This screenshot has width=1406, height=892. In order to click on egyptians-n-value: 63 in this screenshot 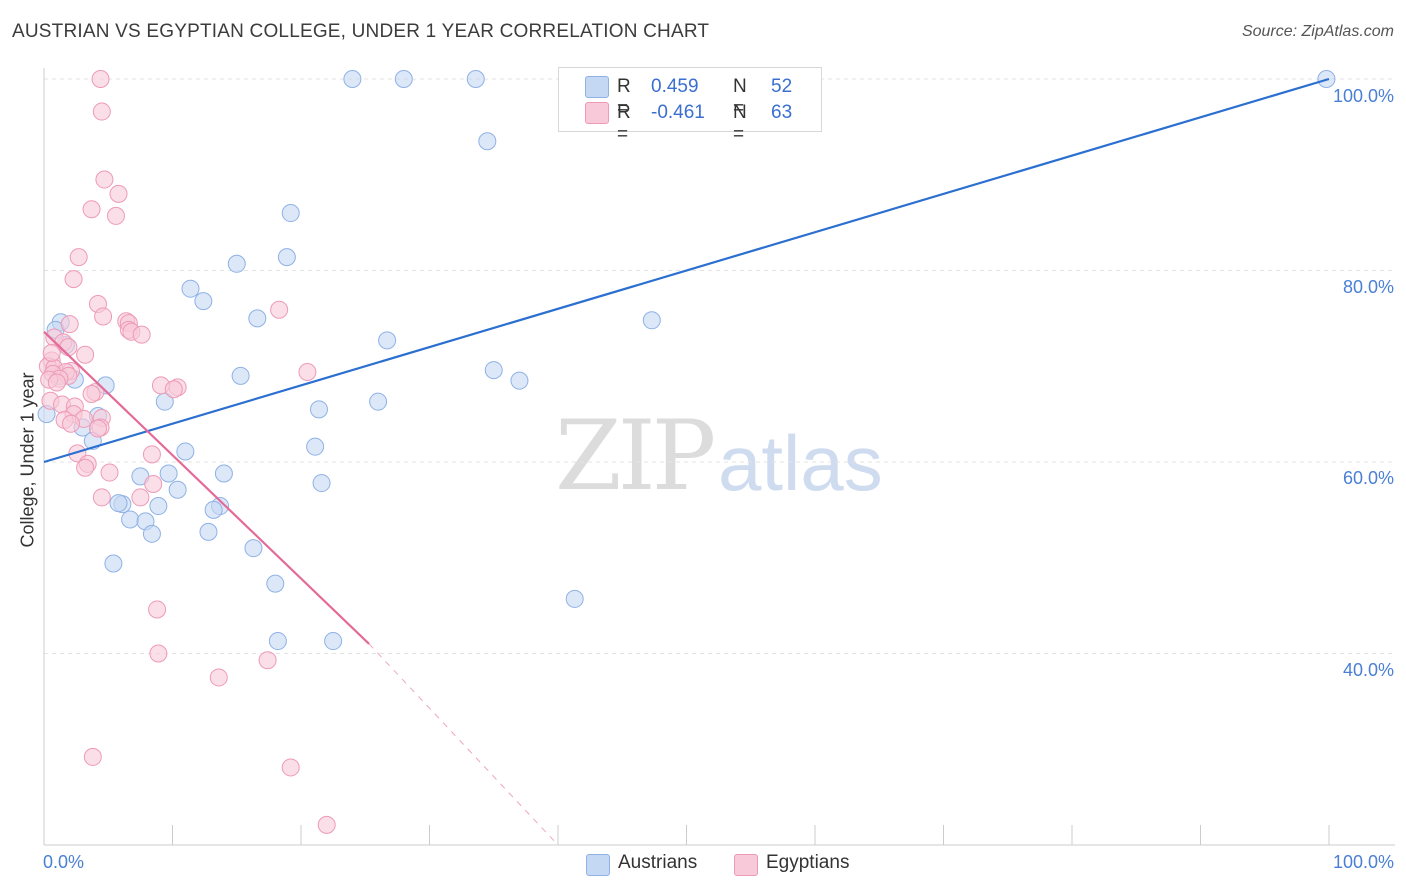, I will do `click(782, 112)`.